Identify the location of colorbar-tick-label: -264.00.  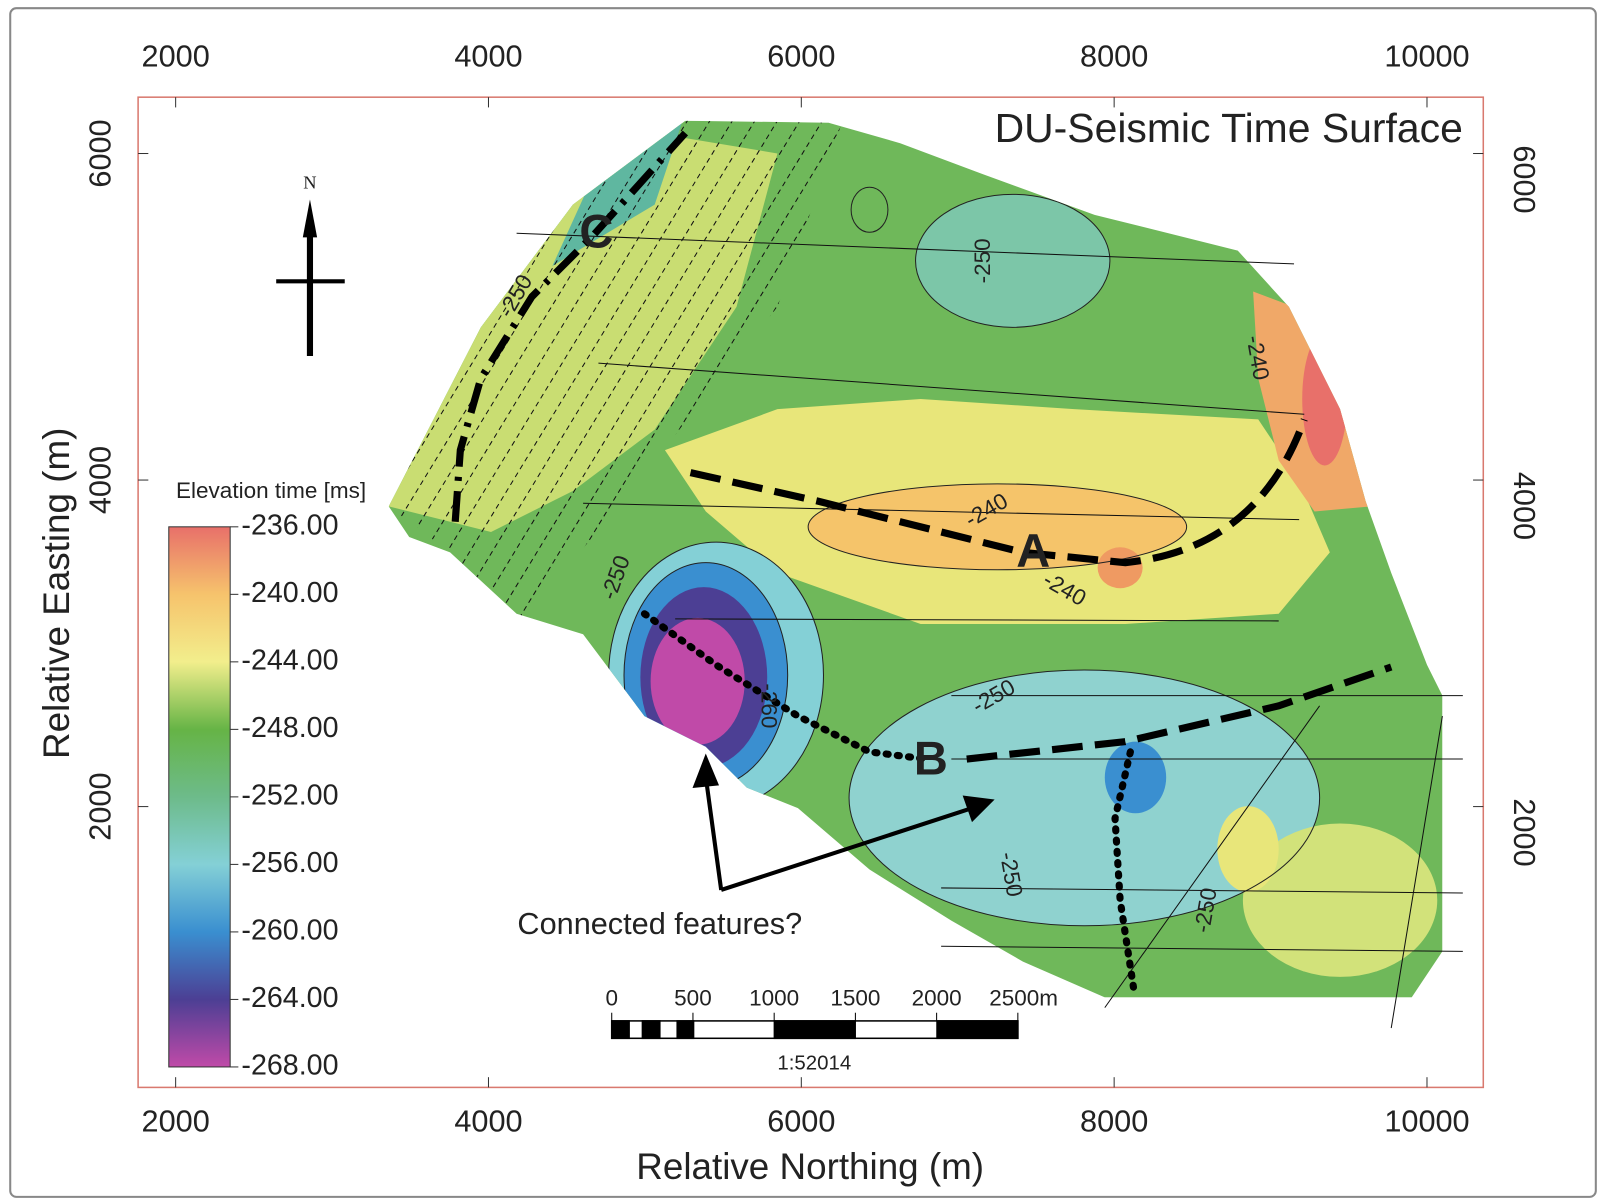
(289, 998).